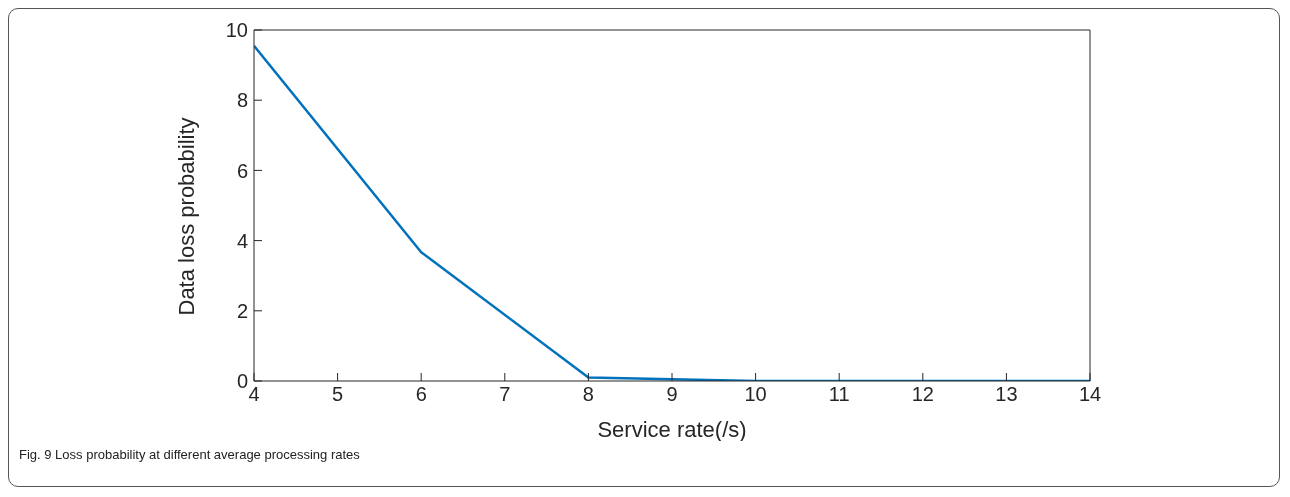  What do you see at coordinates (755, 394) in the screenshot?
I see `x-tick-label: 10` at bounding box center [755, 394].